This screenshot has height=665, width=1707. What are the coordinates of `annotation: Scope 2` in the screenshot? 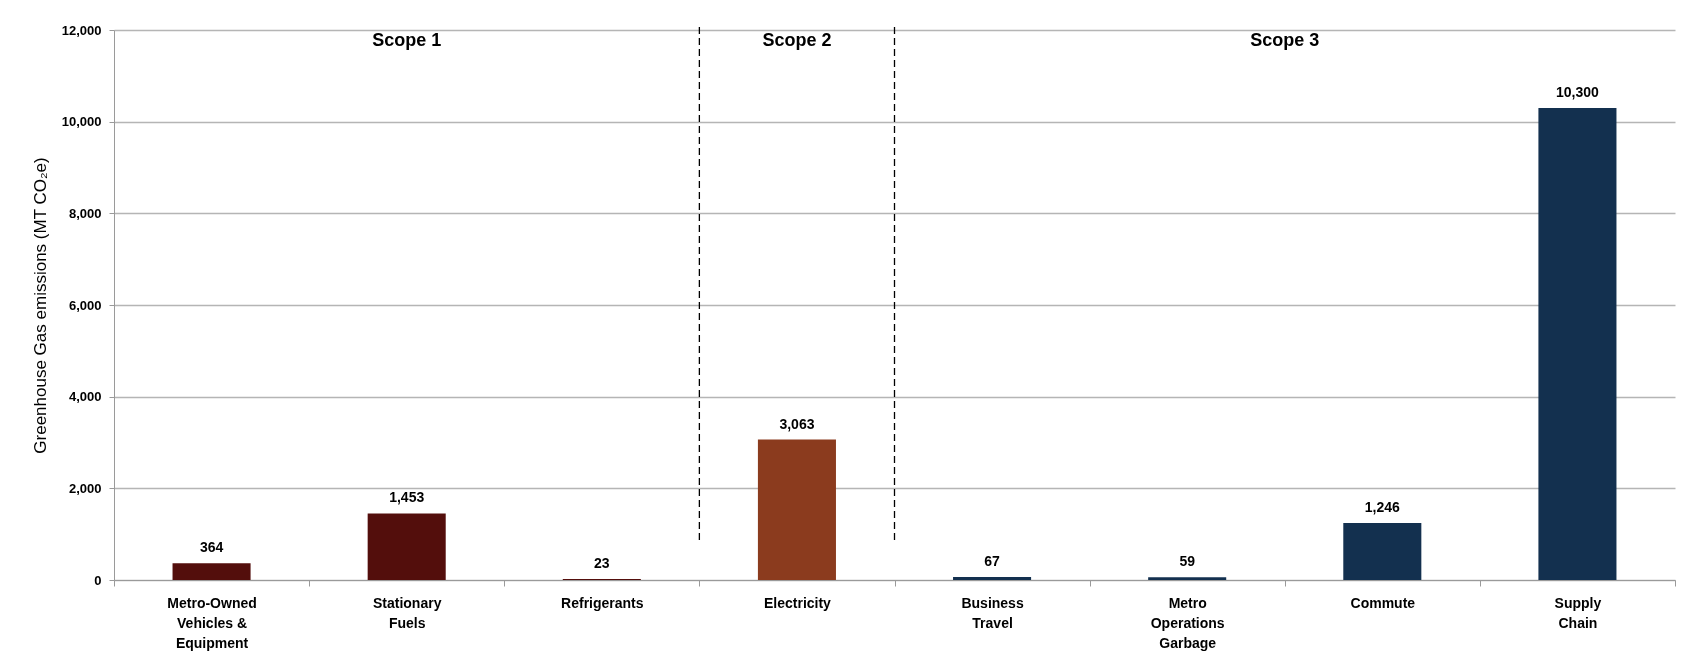 It's located at (797, 40).